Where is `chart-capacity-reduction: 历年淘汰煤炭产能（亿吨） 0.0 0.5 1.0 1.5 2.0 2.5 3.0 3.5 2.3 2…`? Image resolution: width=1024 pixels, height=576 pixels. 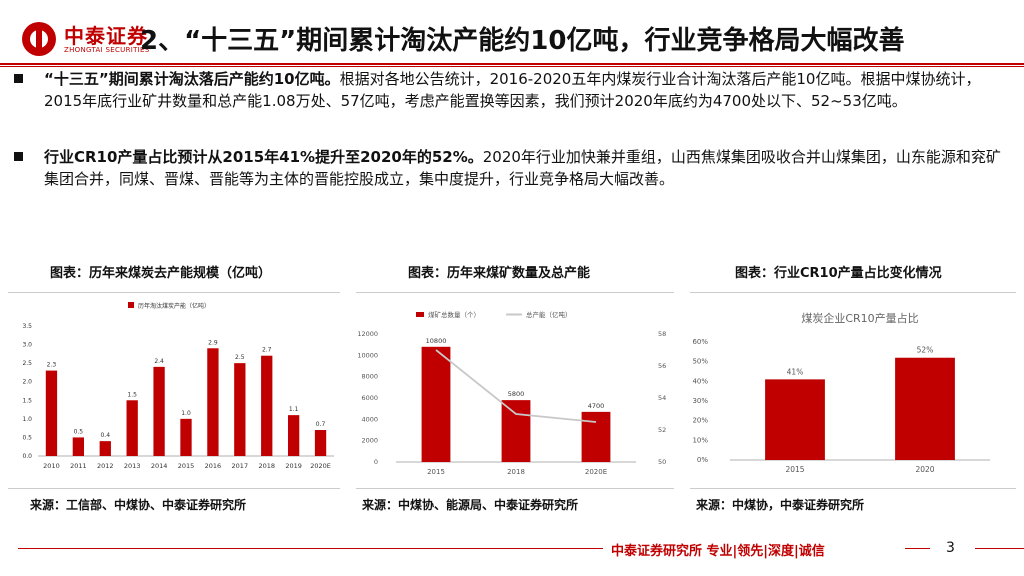
chart-capacity-reduction: 历年淘汰煤炭产能（亿吨） 0.0 0.5 1.0 1.5 2.0 2.5 3.0 3.5 2.3 2… is located at coordinates (178, 386).